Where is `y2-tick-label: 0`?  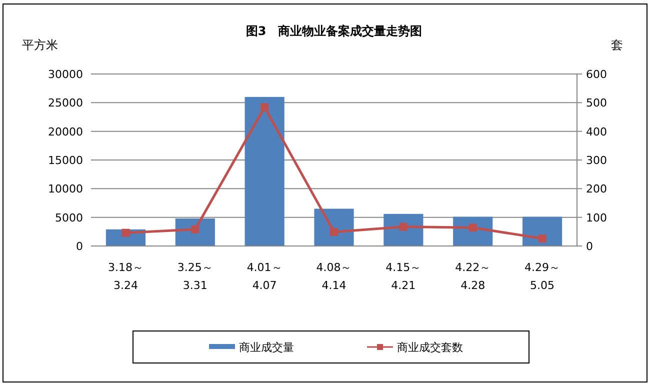 y2-tick-label: 0 is located at coordinates (589, 246).